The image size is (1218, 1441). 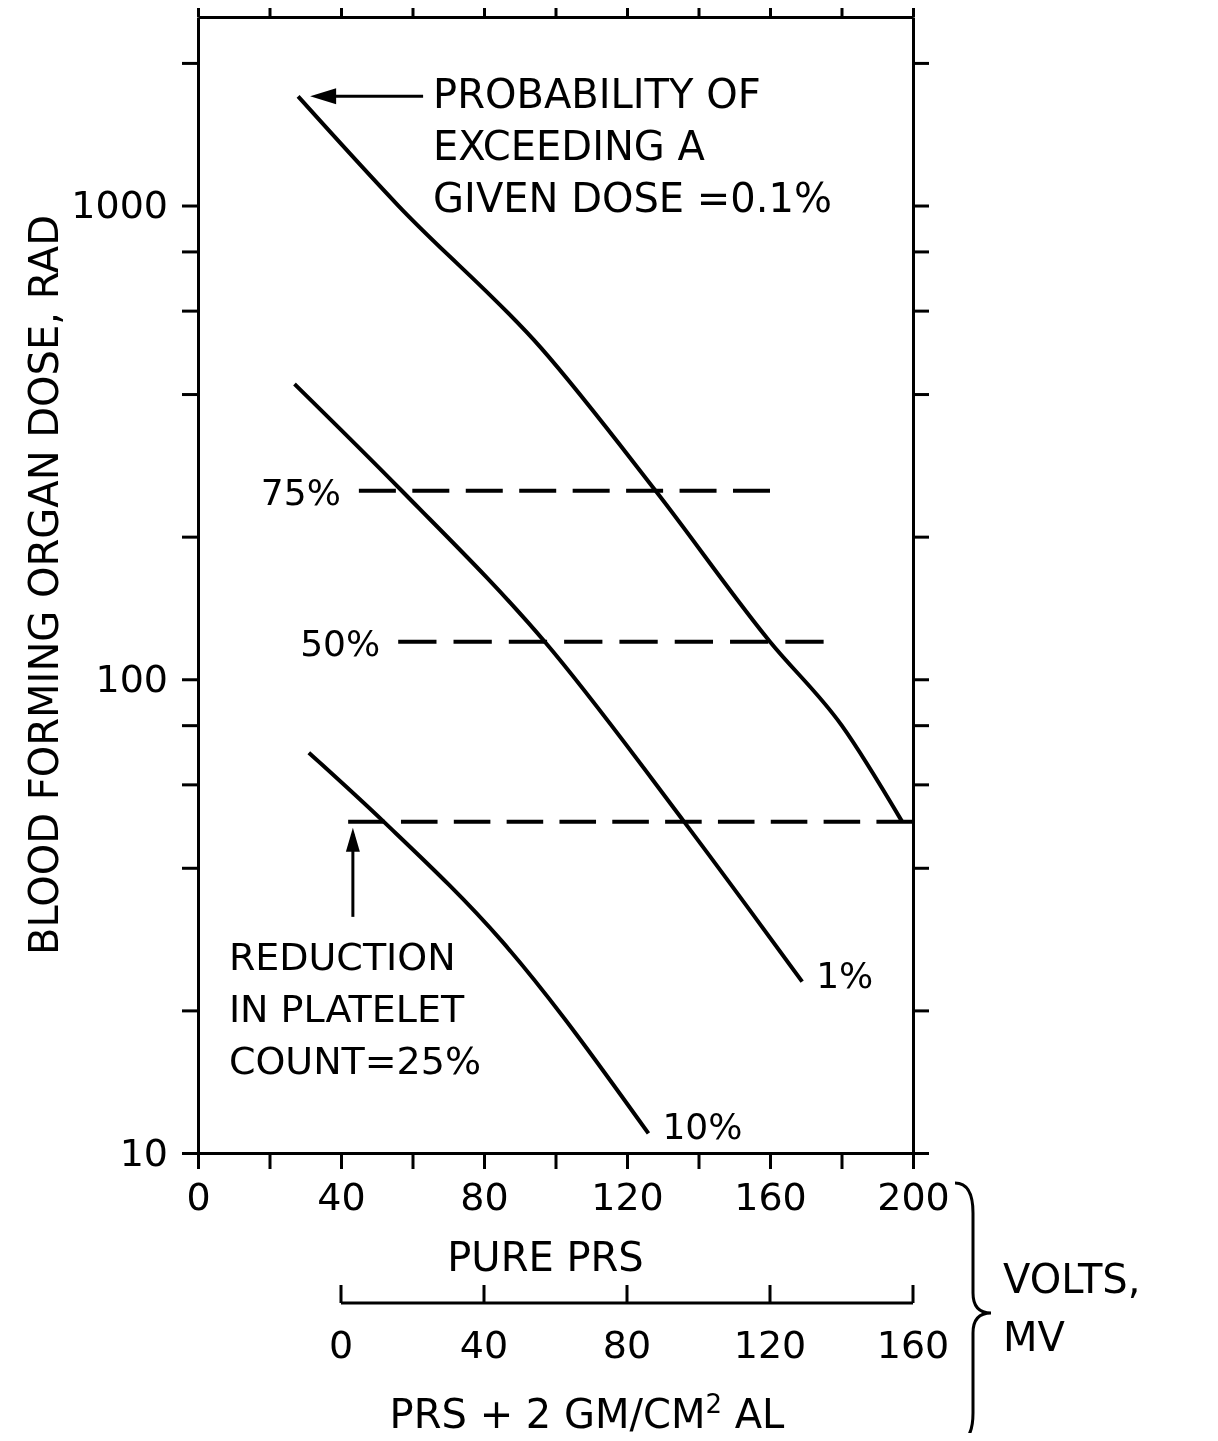 What do you see at coordinates (131, 678) in the screenshot?
I see `y-tick-label: 100` at bounding box center [131, 678].